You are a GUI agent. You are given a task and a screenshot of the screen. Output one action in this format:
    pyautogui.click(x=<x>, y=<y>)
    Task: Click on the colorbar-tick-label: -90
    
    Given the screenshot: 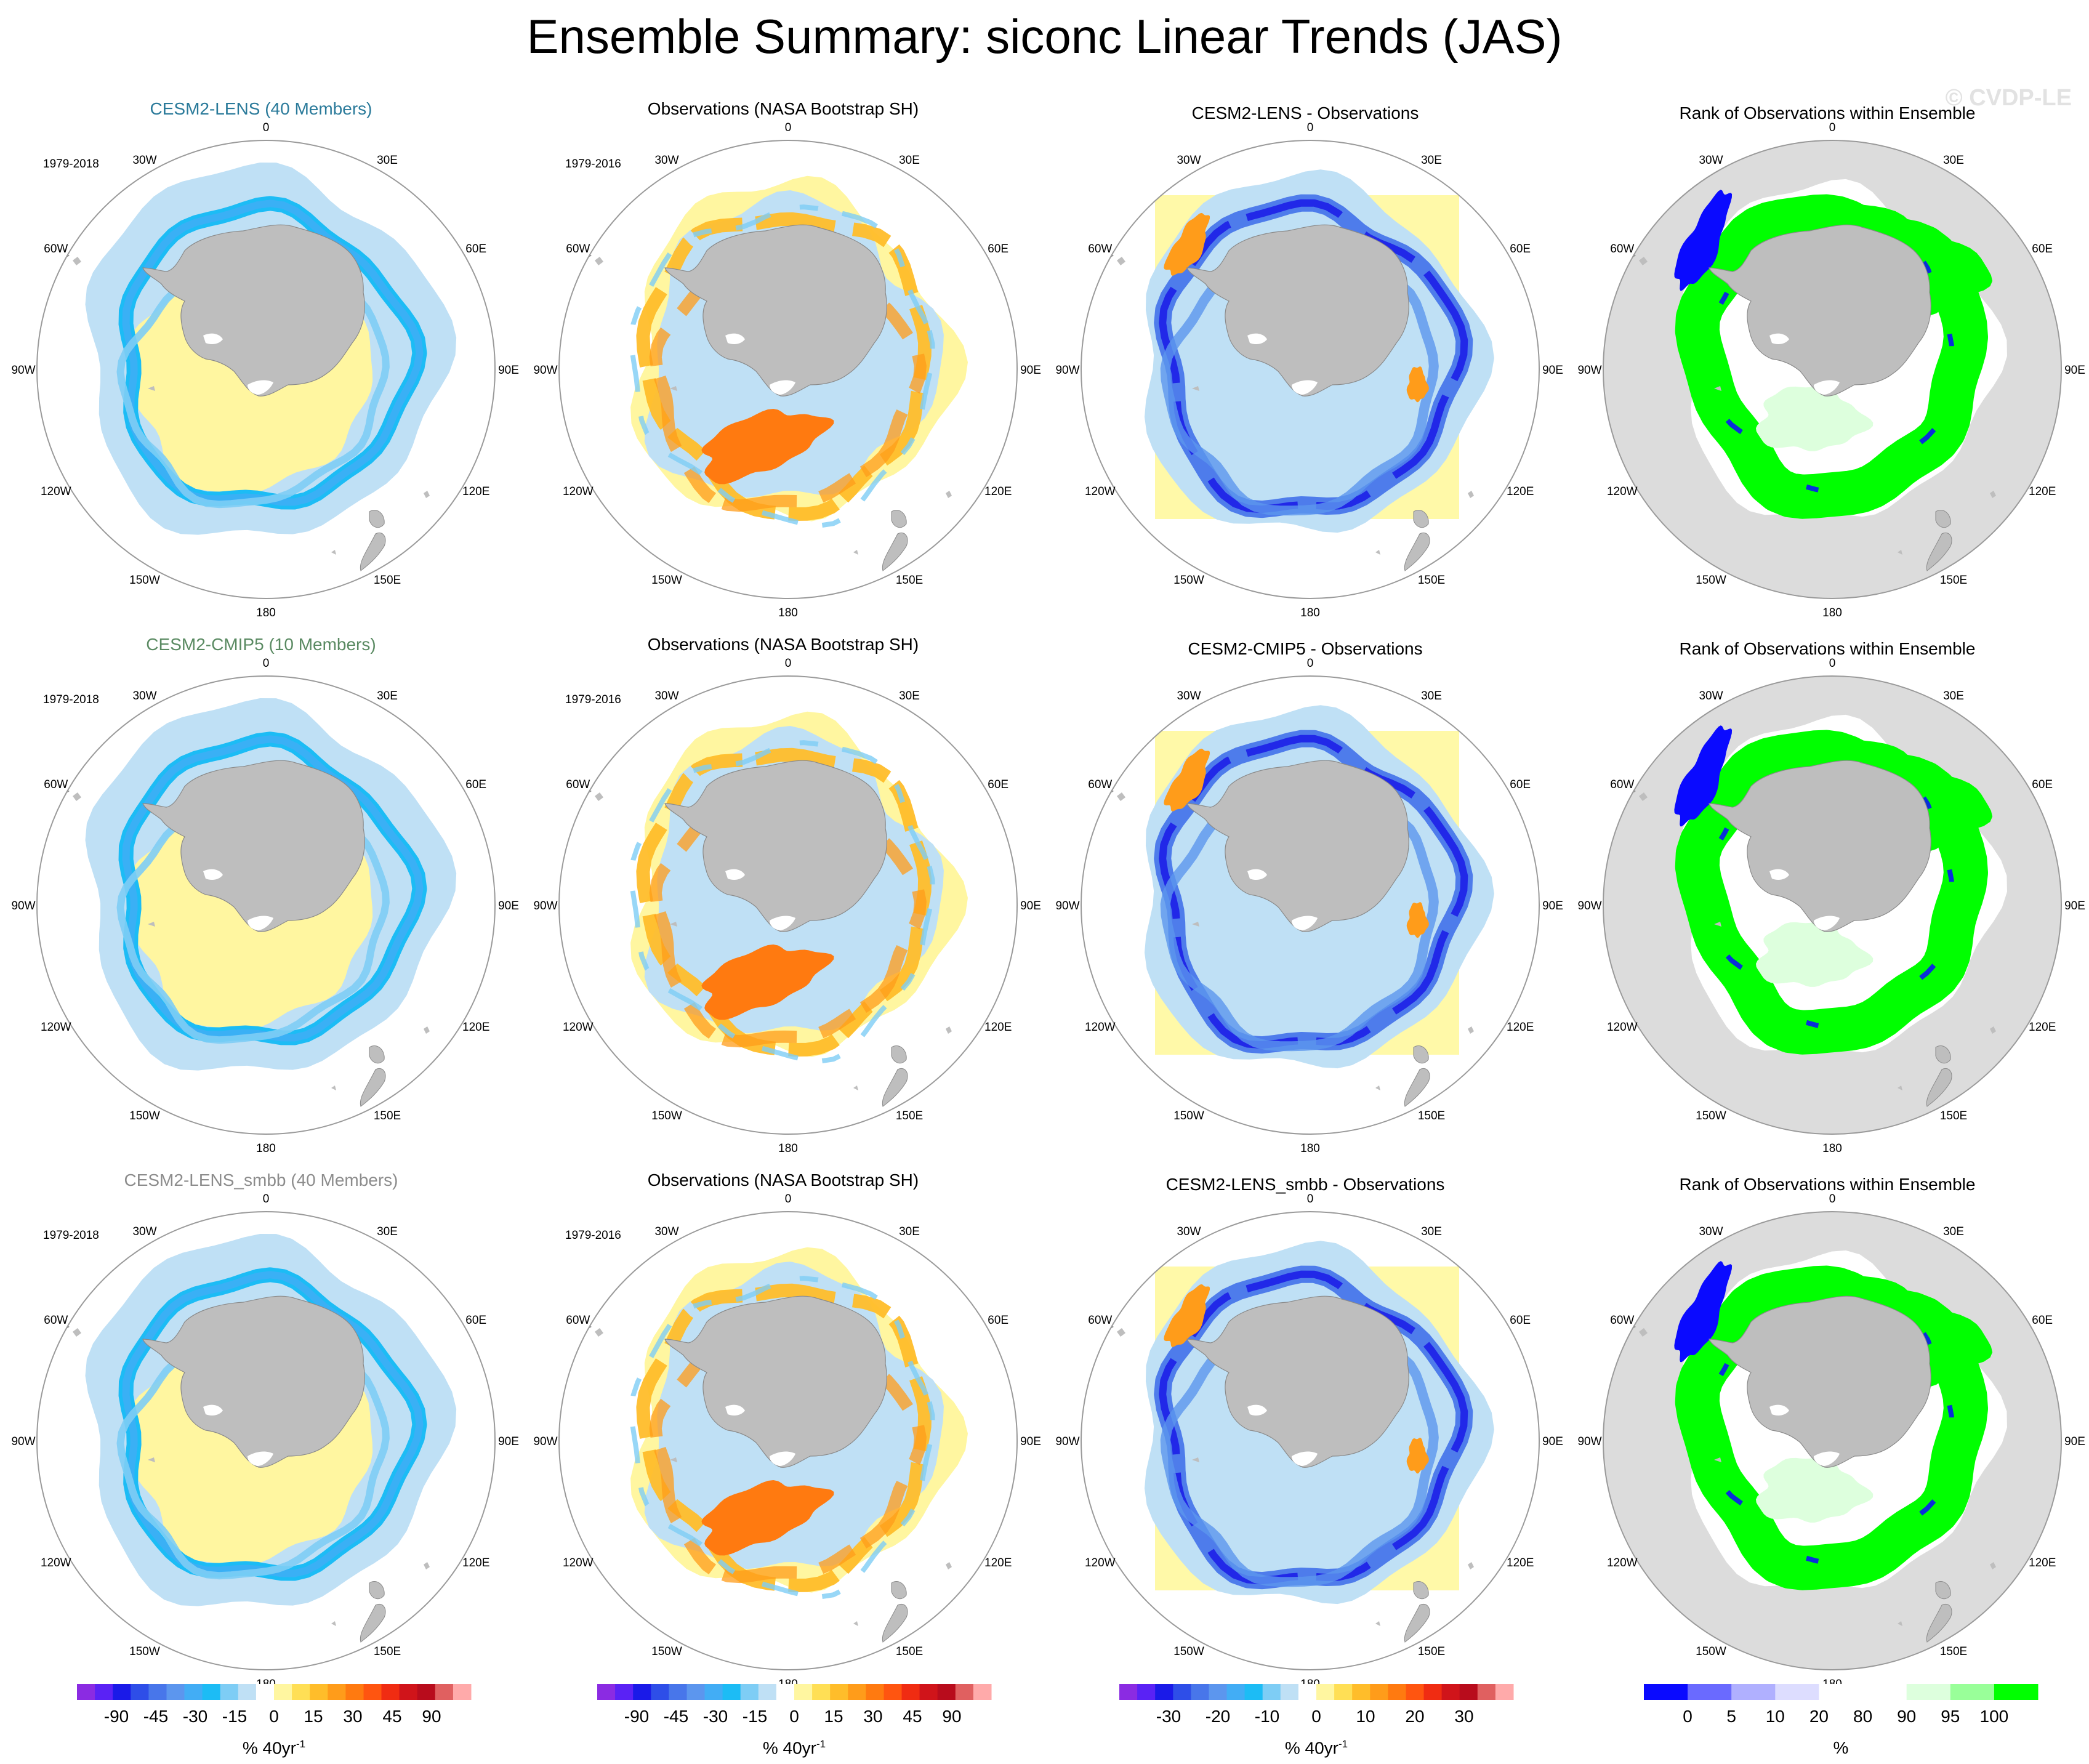 What is the action you would take?
    pyautogui.click(x=636, y=1717)
    